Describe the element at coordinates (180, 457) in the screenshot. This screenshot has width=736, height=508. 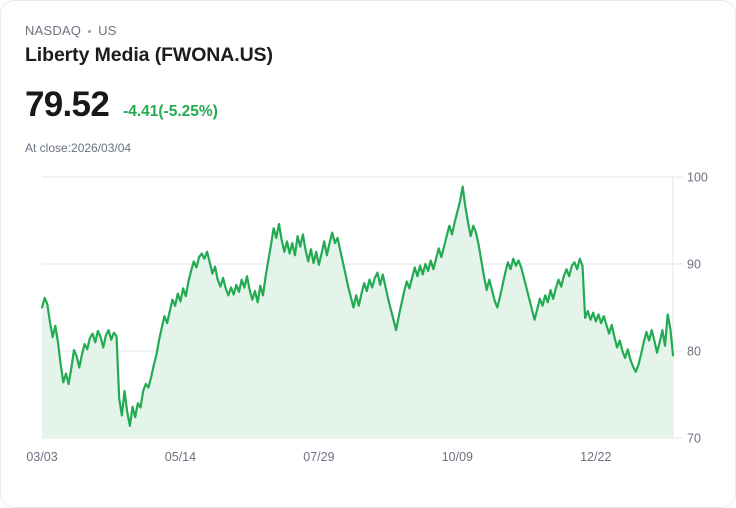
I see `x-axis-tick-label: 05/14` at that location.